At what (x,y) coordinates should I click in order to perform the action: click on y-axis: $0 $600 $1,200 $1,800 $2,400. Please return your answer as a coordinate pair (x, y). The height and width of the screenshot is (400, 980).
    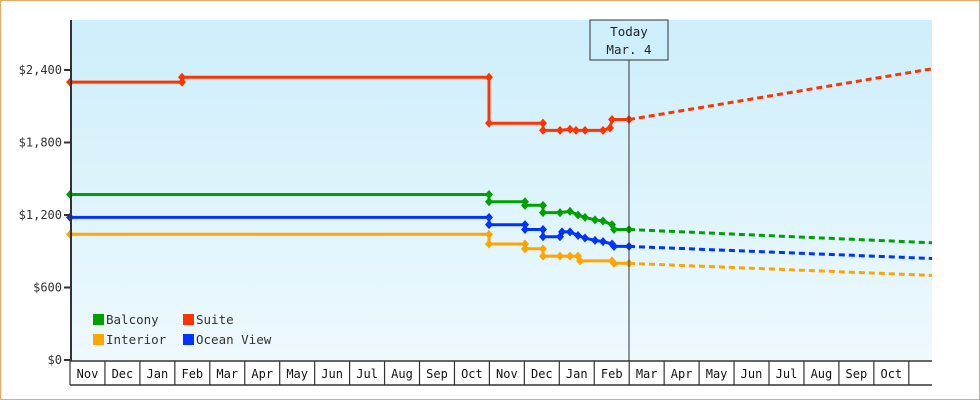
    Looking at the image, I should click on (45, 215).